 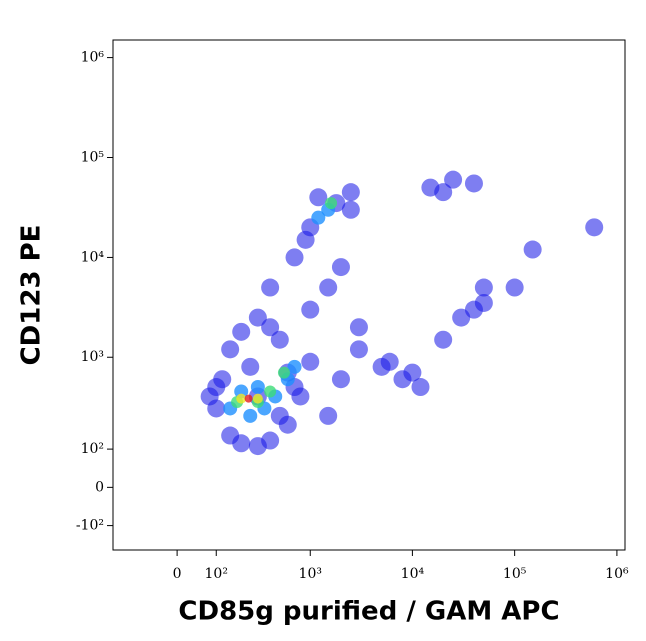 What do you see at coordinates (368, 612) in the screenshot?
I see `x-axis-title: CD85g purified / GAM APC` at bounding box center [368, 612].